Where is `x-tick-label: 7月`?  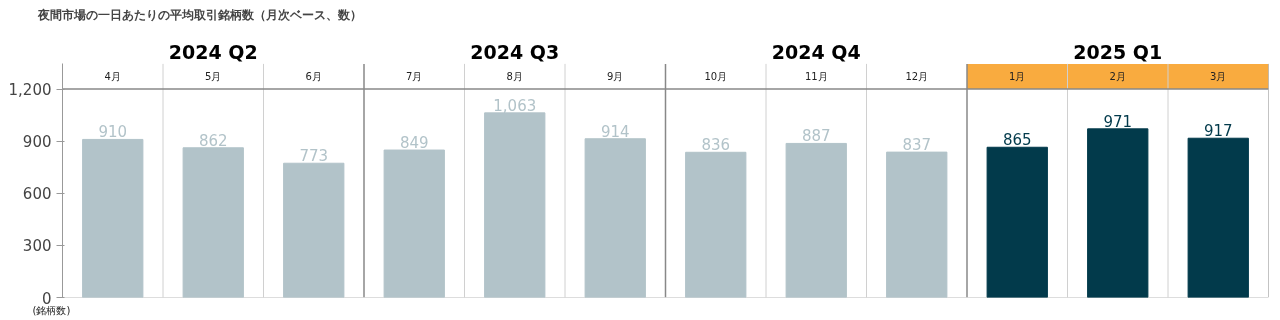 x-tick-label: 7月 is located at coordinates (414, 76).